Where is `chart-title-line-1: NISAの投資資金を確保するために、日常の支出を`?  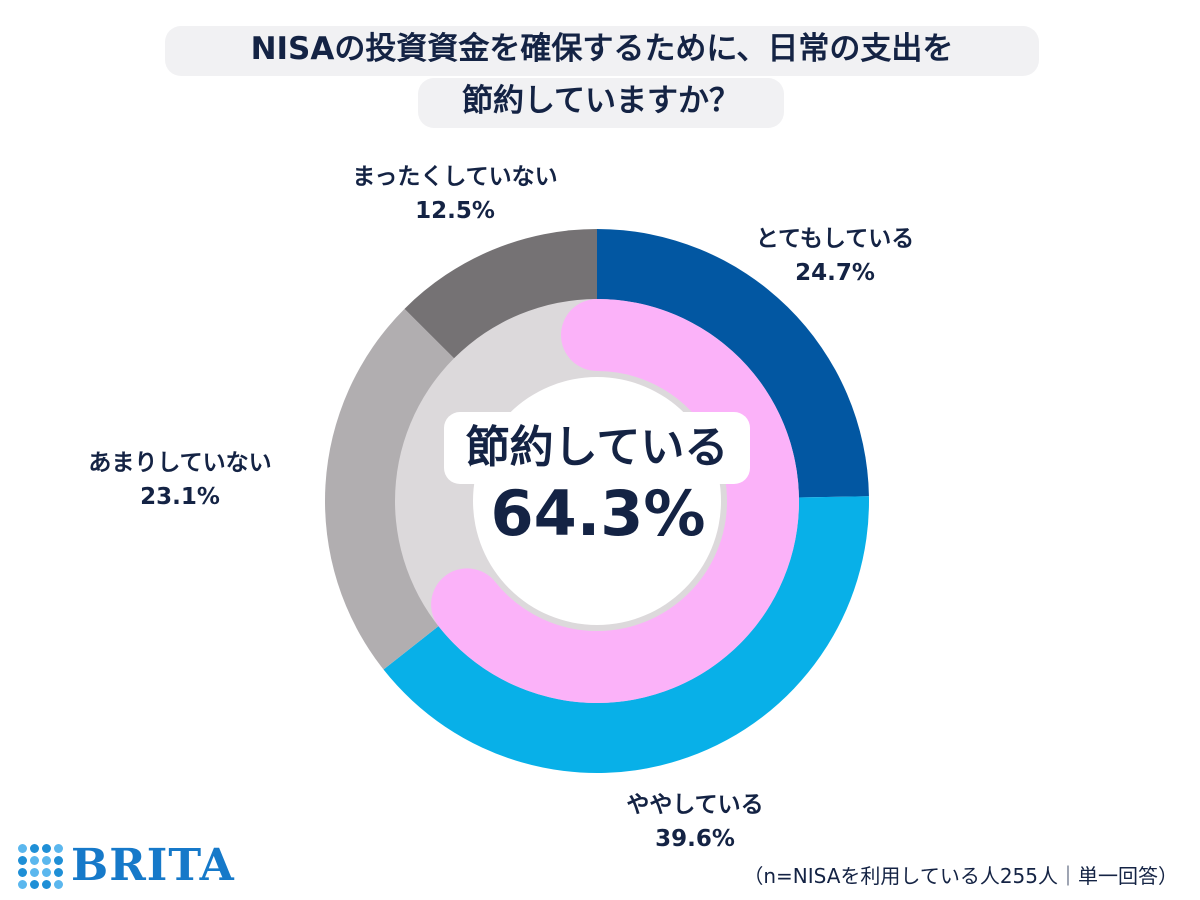
chart-title-line-1: NISAの投資資金を確保するために、日常の支出を is located at coordinates (602, 51).